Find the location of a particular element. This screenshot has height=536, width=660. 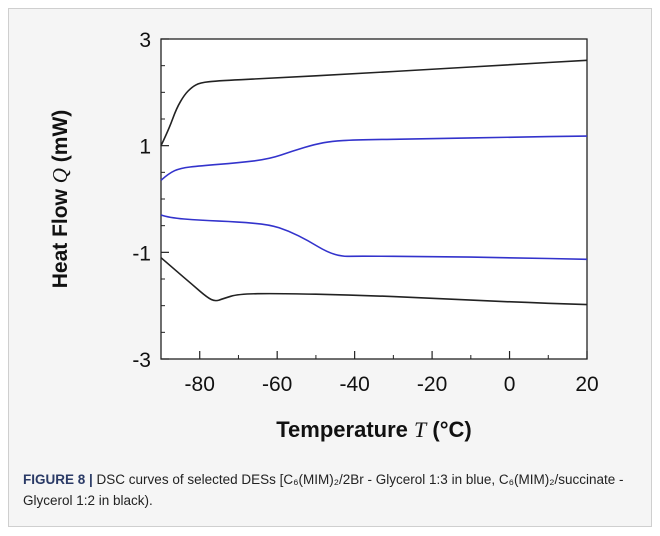

x-tick-label: 0 is located at coordinates (510, 384).